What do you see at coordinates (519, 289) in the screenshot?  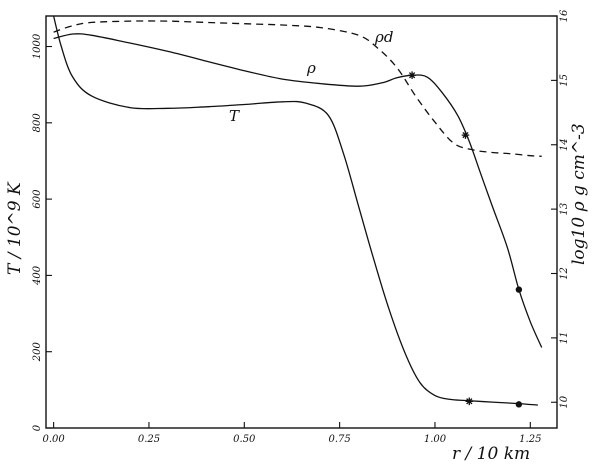 I see `series-marker-dot-rho` at bounding box center [519, 289].